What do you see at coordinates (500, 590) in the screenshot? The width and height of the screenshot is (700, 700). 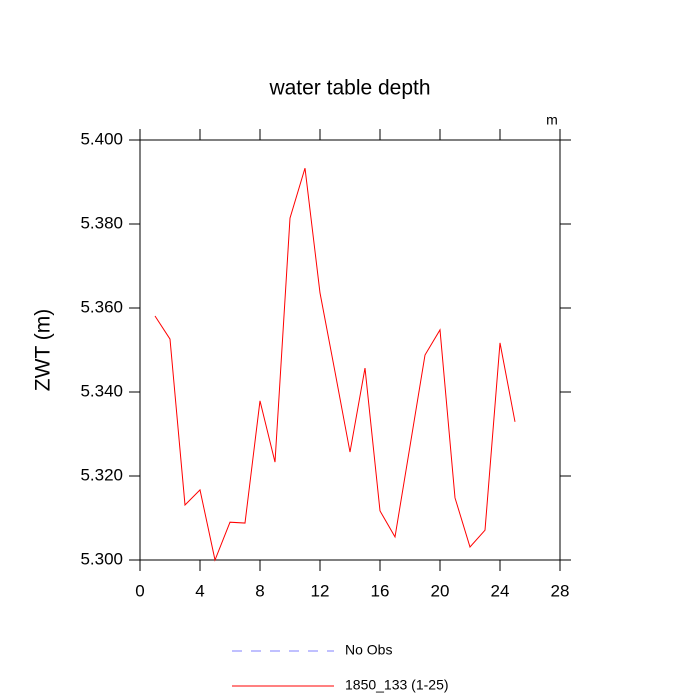 I see `x-tick-label: 24` at bounding box center [500, 590].